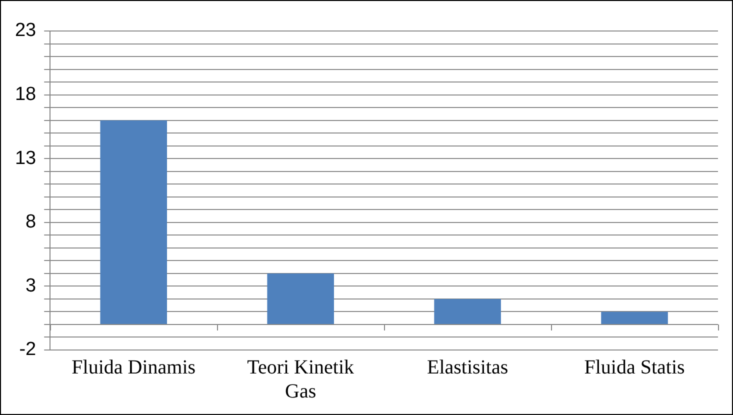 The image size is (733, 415). I want to click on y-tick-label: 3, so click(31, 285).